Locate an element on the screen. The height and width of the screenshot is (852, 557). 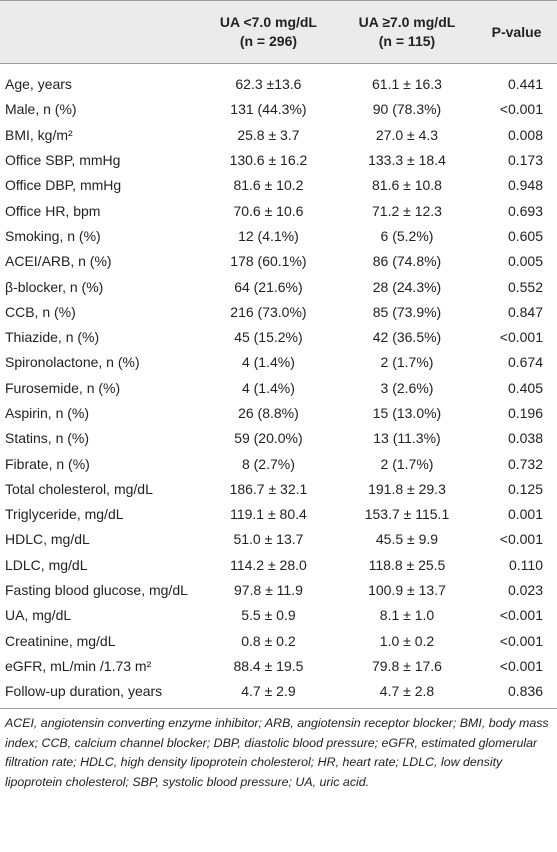
cell: 0.441 is located at coordinates (525, 84).